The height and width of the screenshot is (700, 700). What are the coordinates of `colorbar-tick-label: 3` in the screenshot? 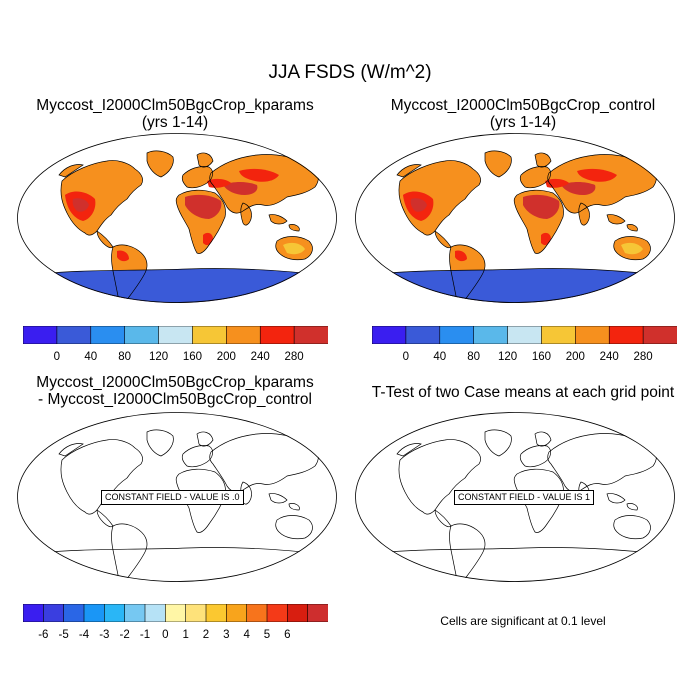 It's located at (226, 635).